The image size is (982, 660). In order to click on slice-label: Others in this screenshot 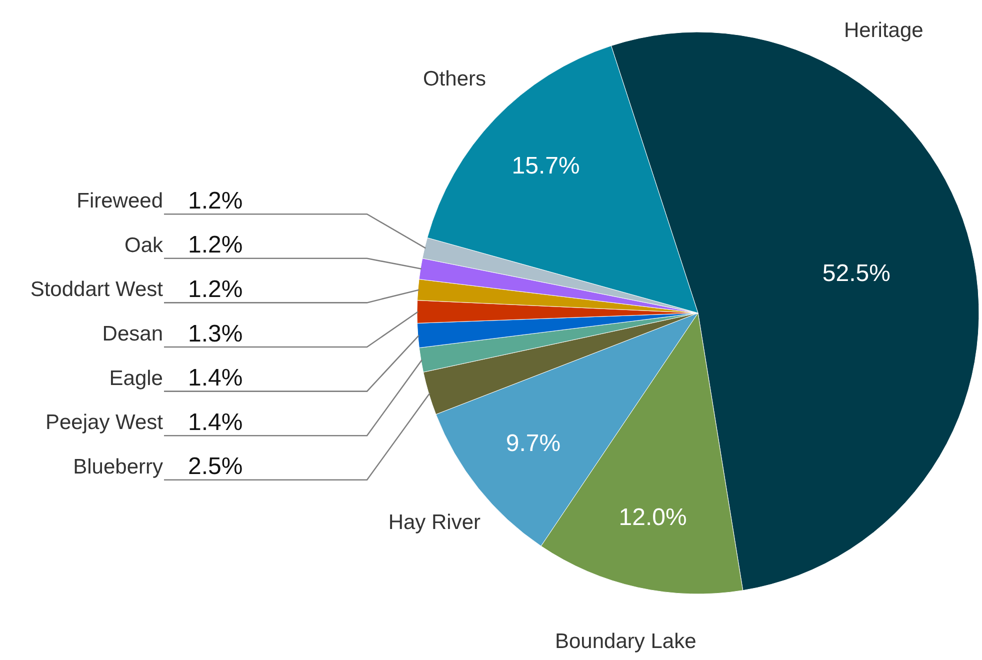, I will do `click(454, 78)`.